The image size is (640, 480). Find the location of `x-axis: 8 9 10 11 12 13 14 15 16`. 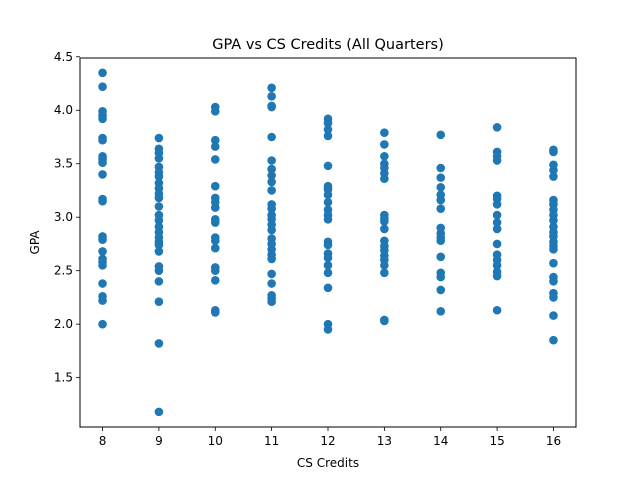

x-axis: 8 9 10 11 12 13 14 15 16 is located at coordinates (330, 437).